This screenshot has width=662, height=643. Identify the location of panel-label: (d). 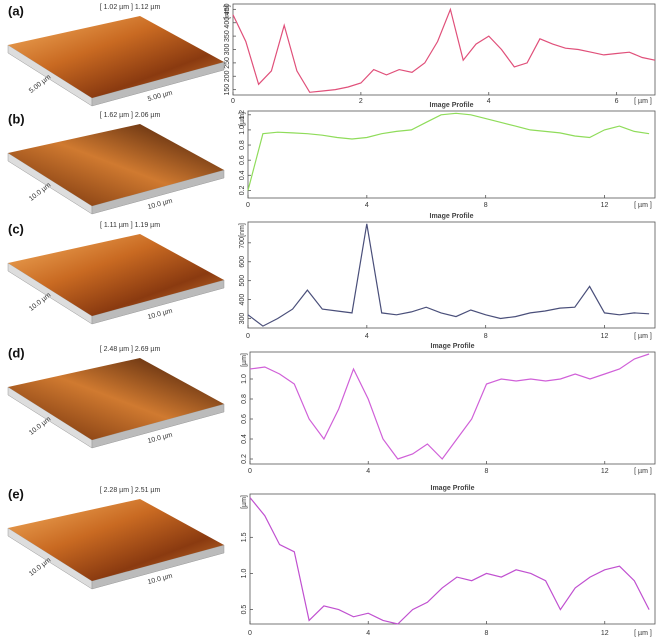
(16, 352).